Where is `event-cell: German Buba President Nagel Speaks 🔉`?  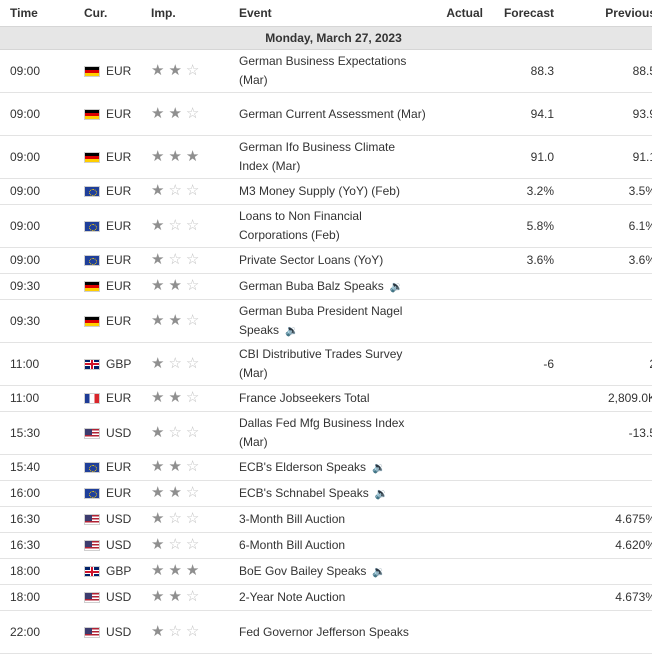 event-cell: German Buba President Nagel Speaks 🔉 is located at coordinates (335, 321).